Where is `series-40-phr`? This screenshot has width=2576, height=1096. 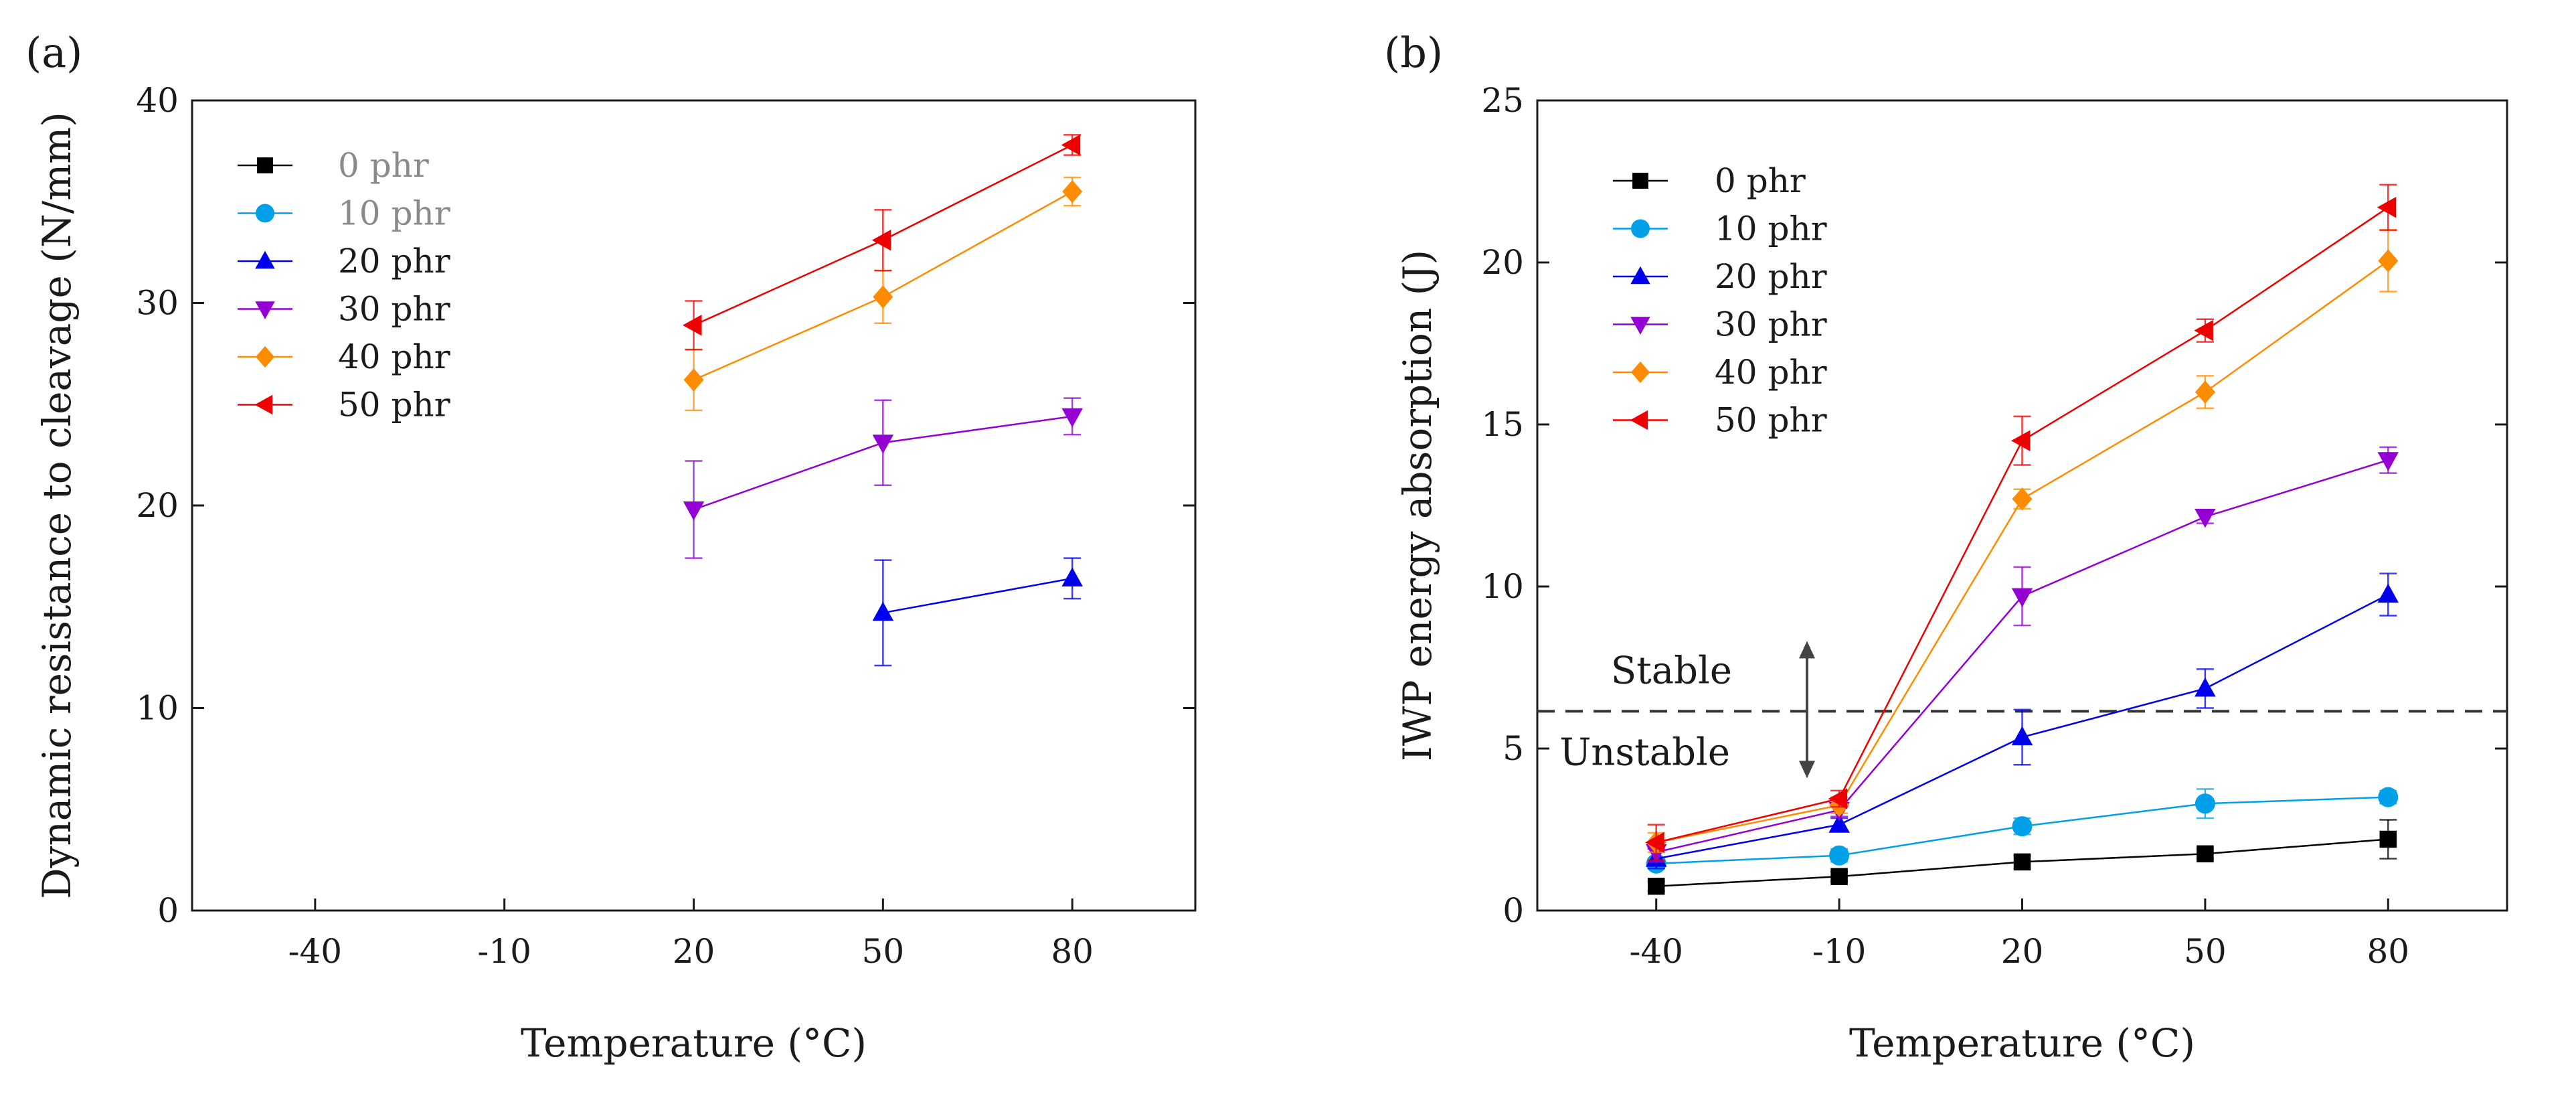
series-40-phr is located at coordinates (883, 294).